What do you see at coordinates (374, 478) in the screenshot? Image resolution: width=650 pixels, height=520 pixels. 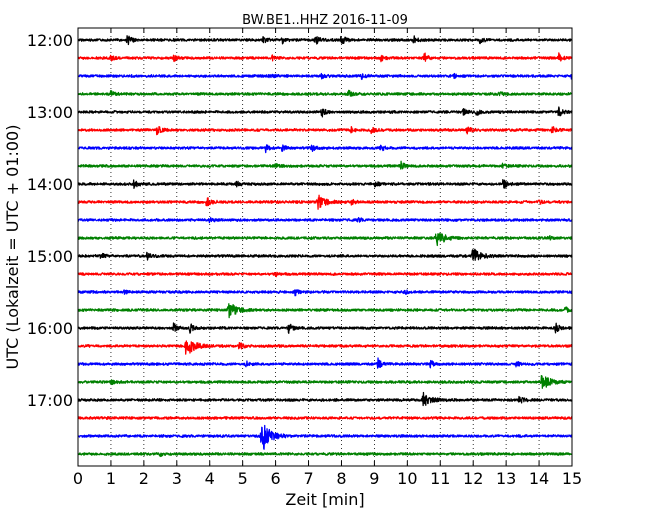 I see `x-tick-label: 9` at bounding box center [374, 478].